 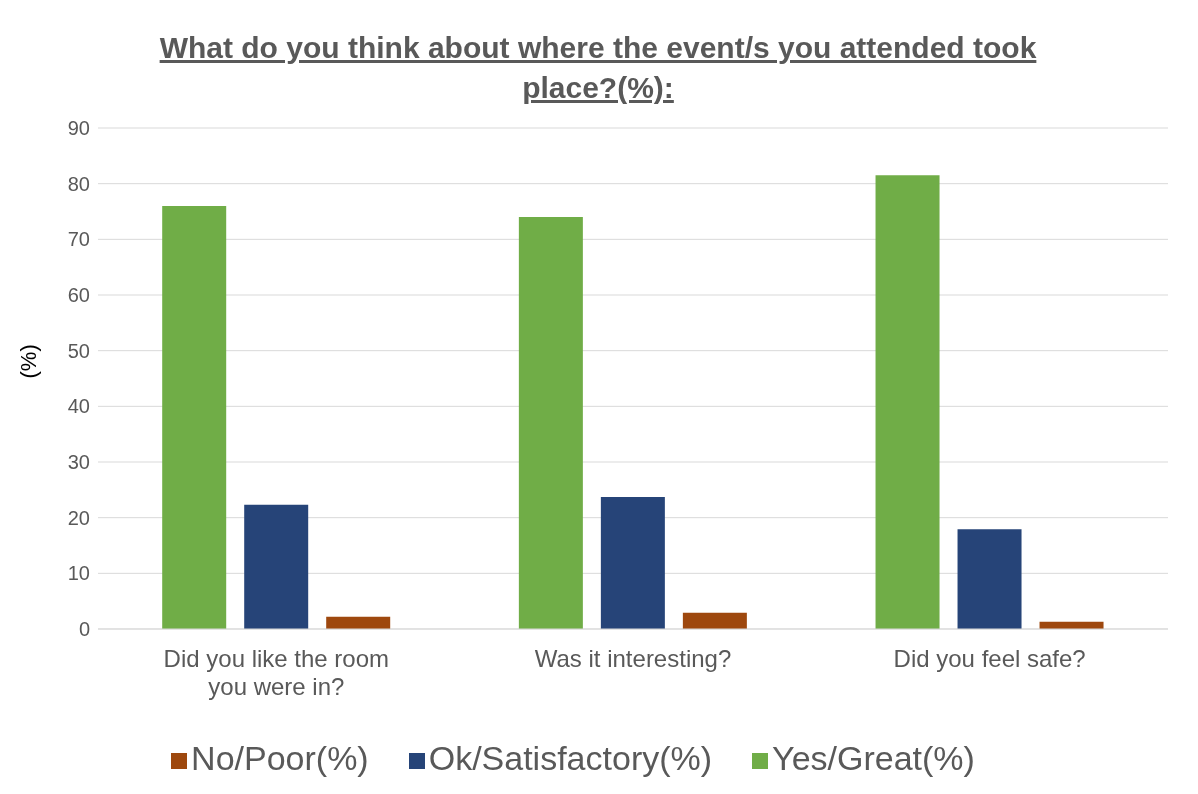 I want to click on y-tick-label: 70, so click(x=78, y=239).